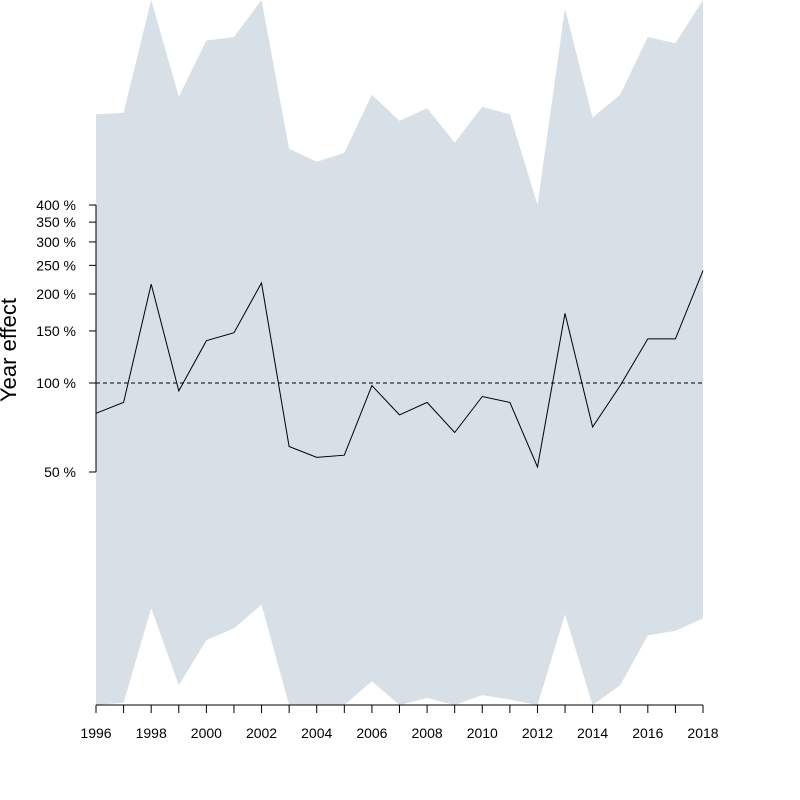  I want to click on y-tick-label-400: 400 %, so click(56, 205).